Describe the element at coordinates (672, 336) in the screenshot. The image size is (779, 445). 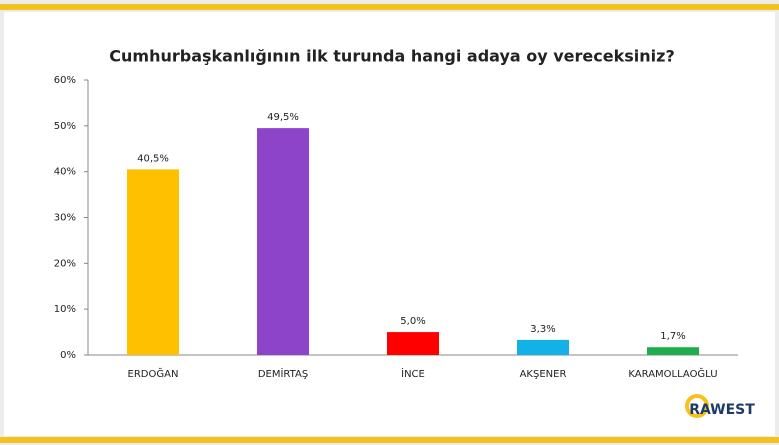
I see `value-label: 1,7%` at that location.